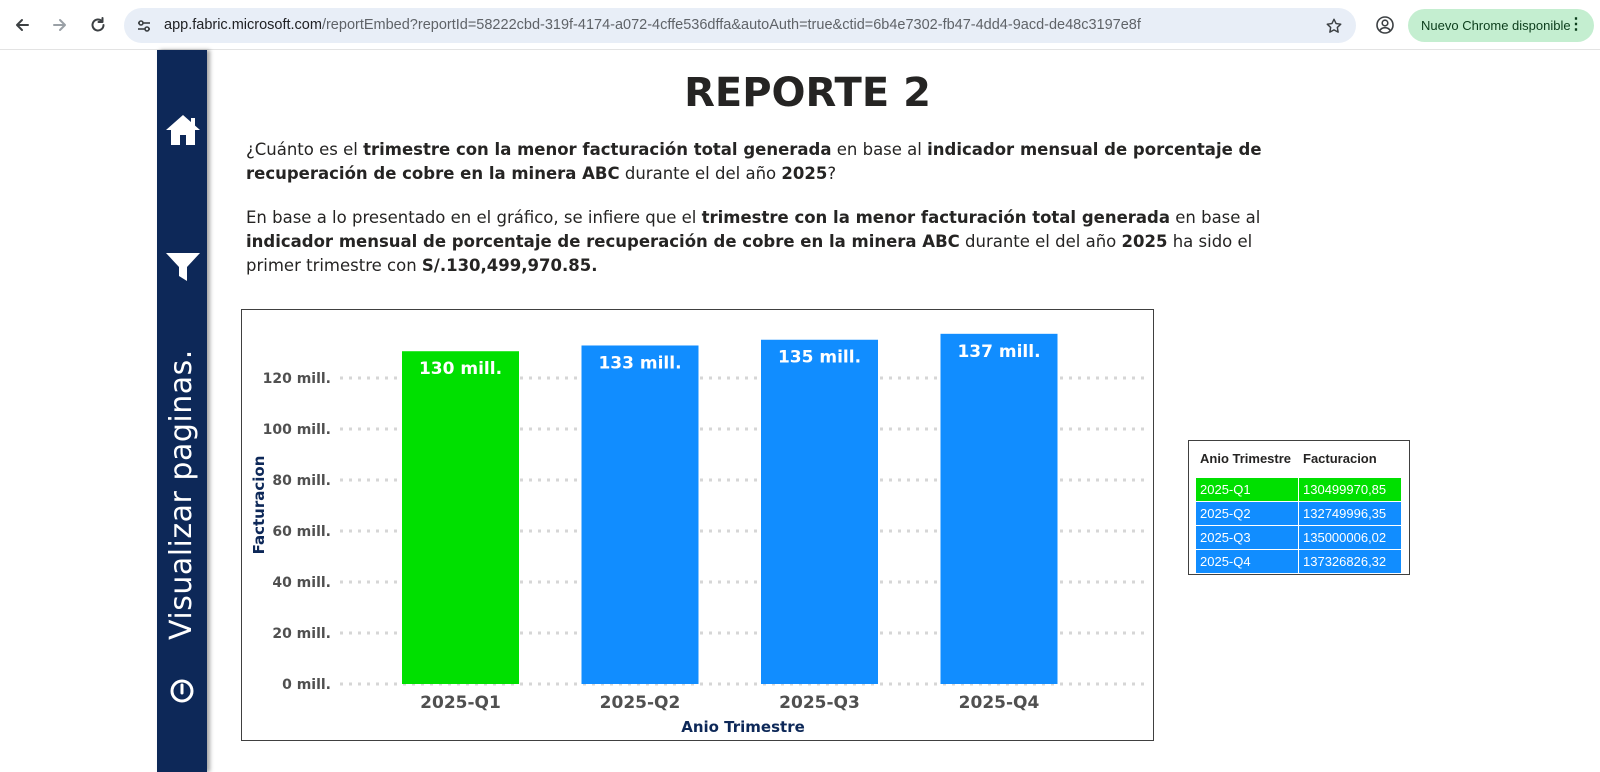 The width and height of the screenshot is (1600, 772). Describe the element at coordinates (819, 703) in the screenshot. I see `x-tick-label: 2025-Q3` at that location.